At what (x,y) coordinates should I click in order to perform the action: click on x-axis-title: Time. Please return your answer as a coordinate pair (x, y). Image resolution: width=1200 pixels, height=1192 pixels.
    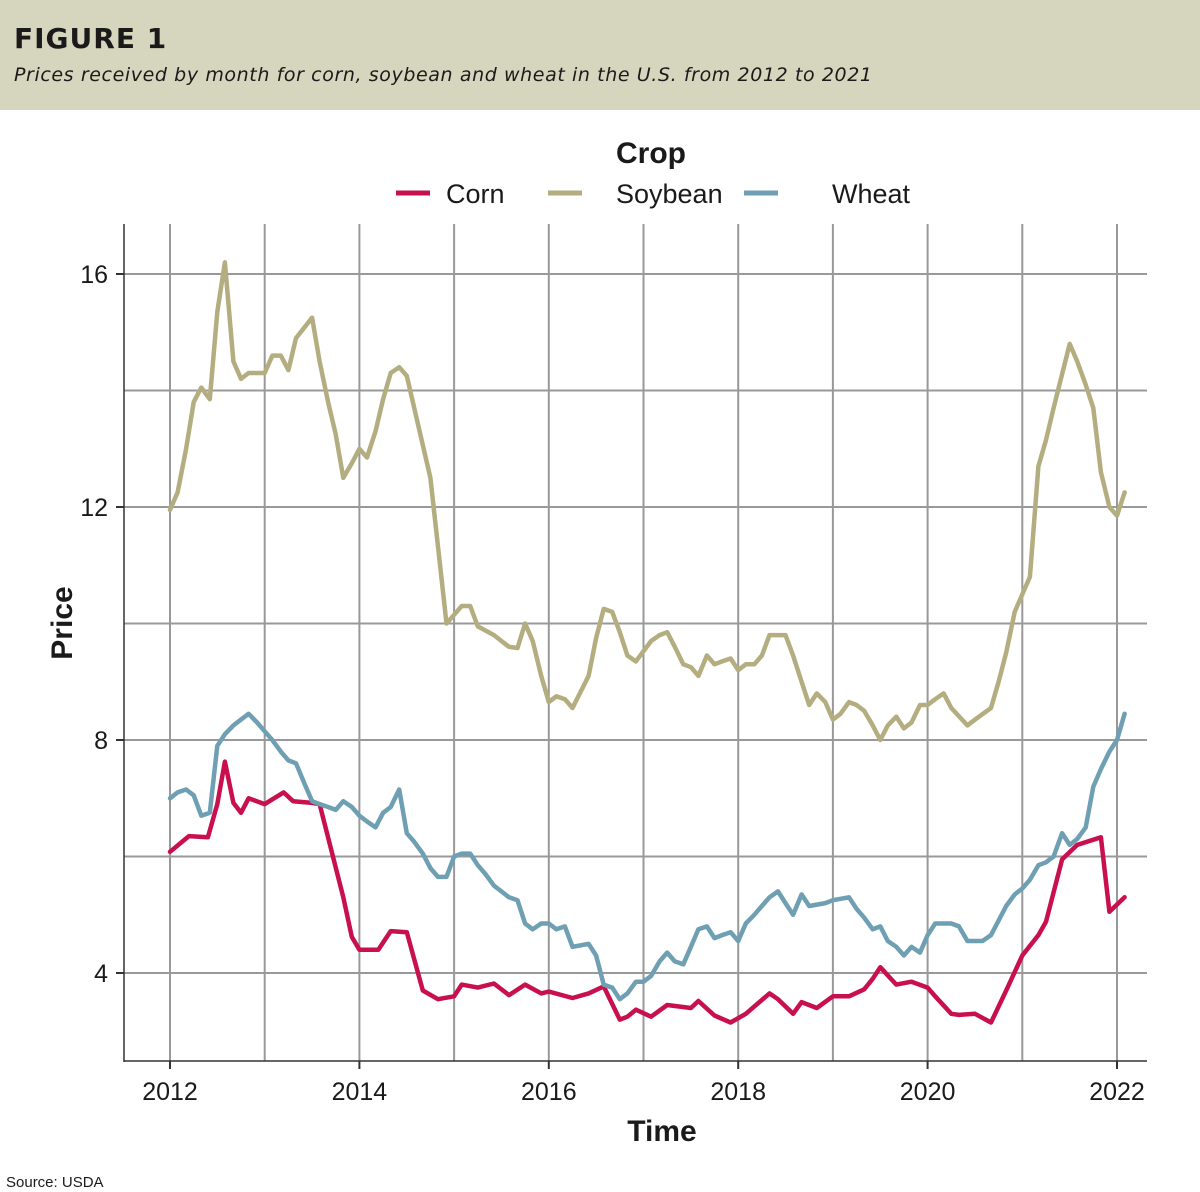
    Looking at the image, I should click on (661, 1131).